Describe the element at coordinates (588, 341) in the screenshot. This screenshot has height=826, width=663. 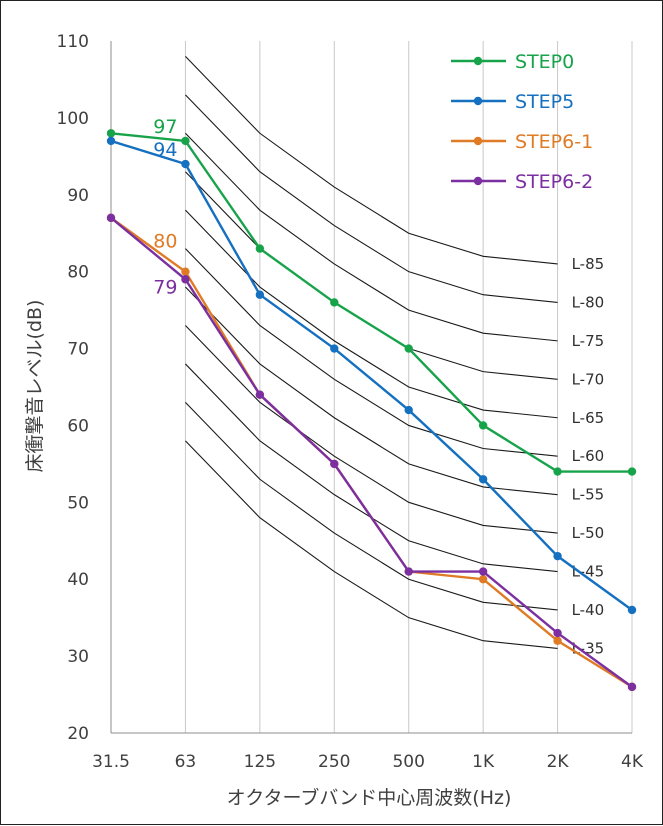
I see `reference-label-l-75: L-75` at that location.